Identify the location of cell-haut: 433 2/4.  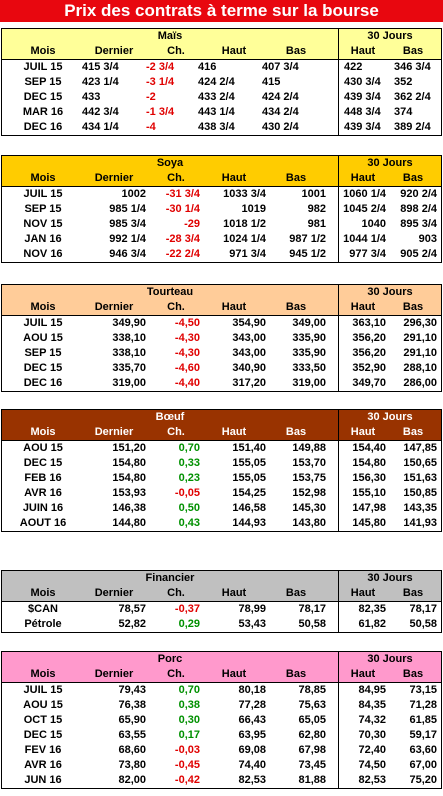
(216, 97).